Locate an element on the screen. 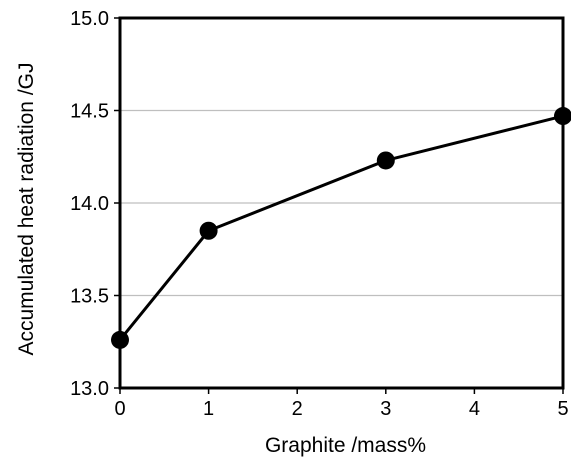 This screenshot has height=463, width=571. x-axis-ticks: 0 1 2 3 4 5 is located at coordinates (341, 404).